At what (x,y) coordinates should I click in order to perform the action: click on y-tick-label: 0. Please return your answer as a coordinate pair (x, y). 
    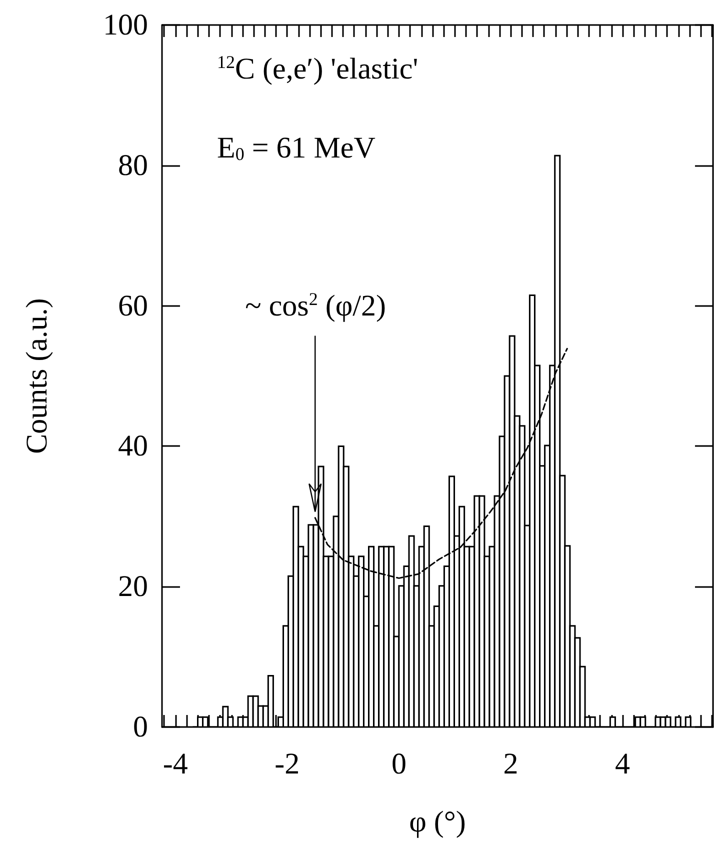
    Looking at the image, I should click on (140, 727).